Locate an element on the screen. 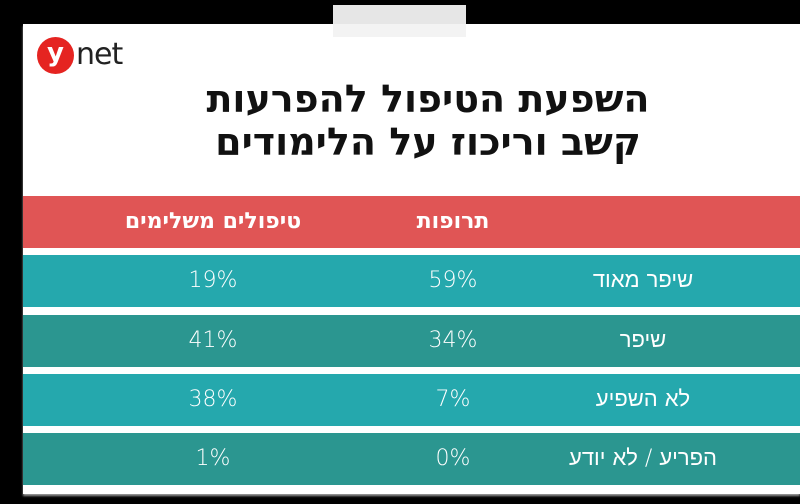  cell-complementary: 19% is located at coordinates (213, 280).